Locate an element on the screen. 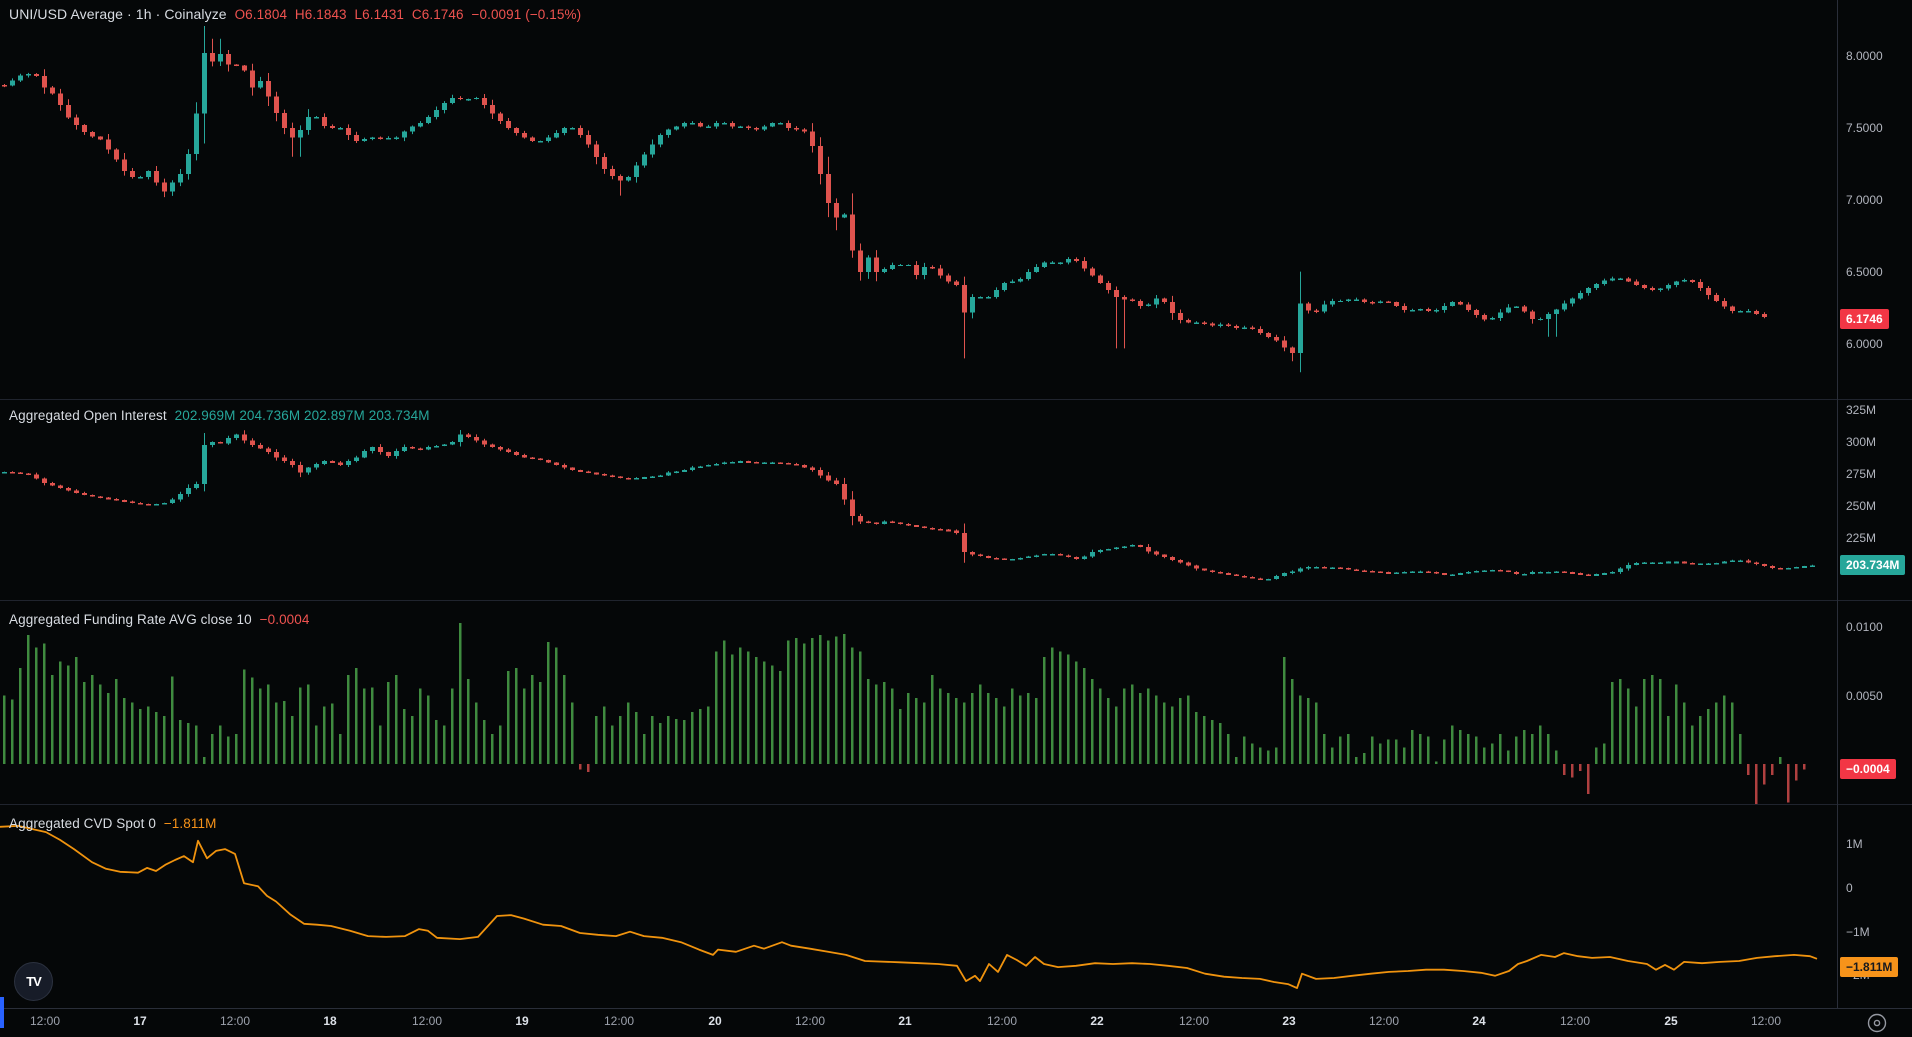  time-label-day: 22 is located at coordinates (1097, 1021).